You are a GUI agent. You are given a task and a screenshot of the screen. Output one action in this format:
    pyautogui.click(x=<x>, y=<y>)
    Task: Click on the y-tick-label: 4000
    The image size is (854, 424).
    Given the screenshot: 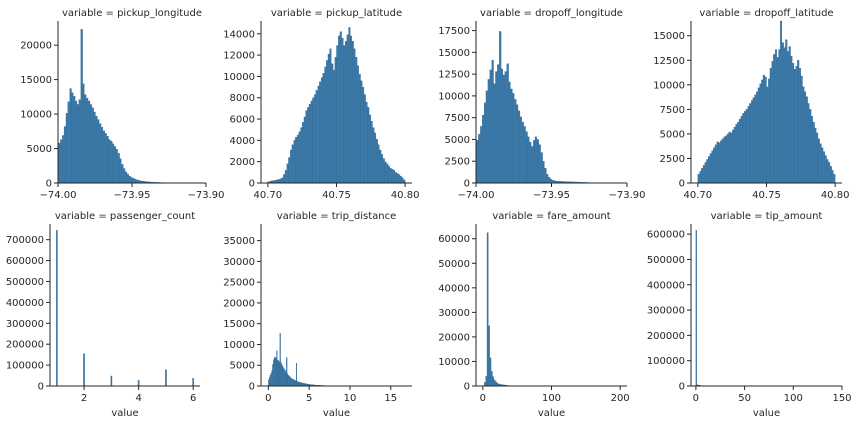 What is the action you would take?
    pyautogui.click(x=242, y=141)
    